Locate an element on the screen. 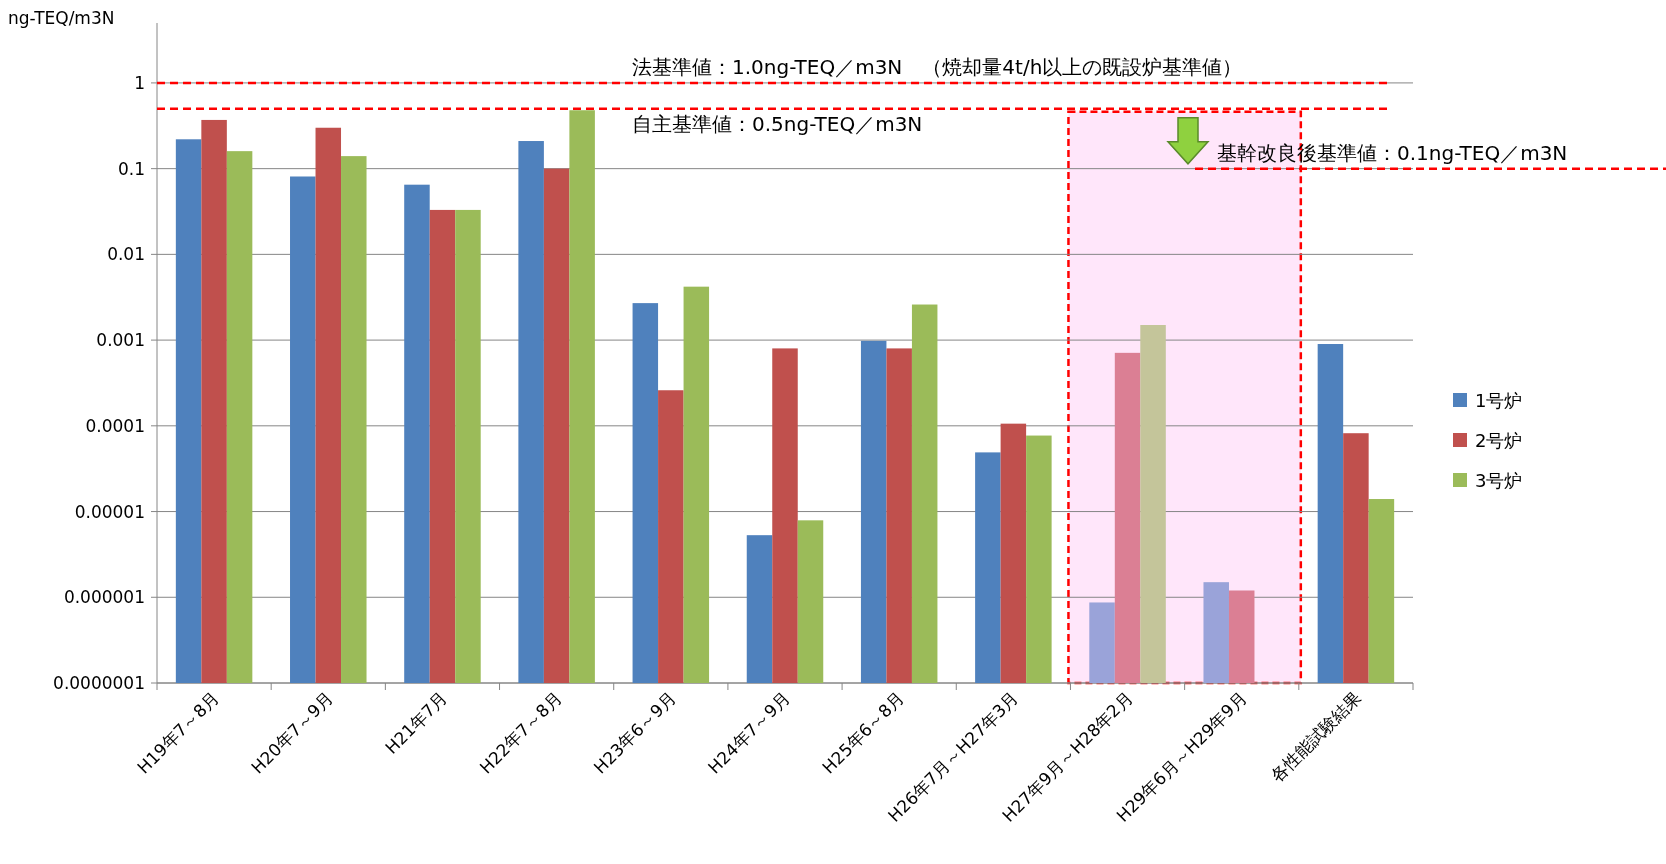  ref-line-label: 基幹改良後基準値：0.1ng-TEQ／m3N is located at coordinates (1392, 152).